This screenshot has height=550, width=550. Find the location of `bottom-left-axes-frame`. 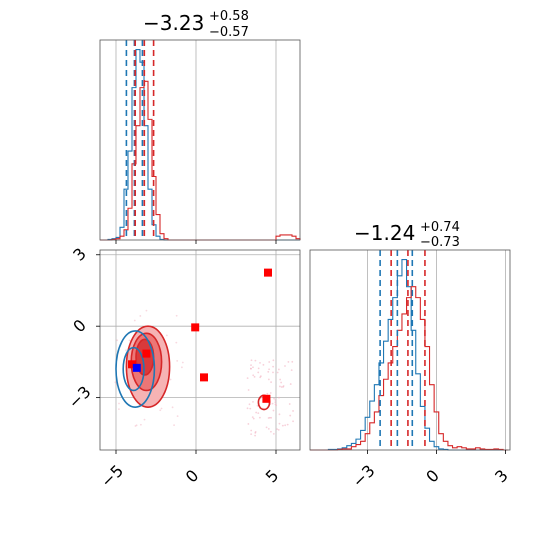

bottom-left-axes-frame is located at coordinates (200, 350).